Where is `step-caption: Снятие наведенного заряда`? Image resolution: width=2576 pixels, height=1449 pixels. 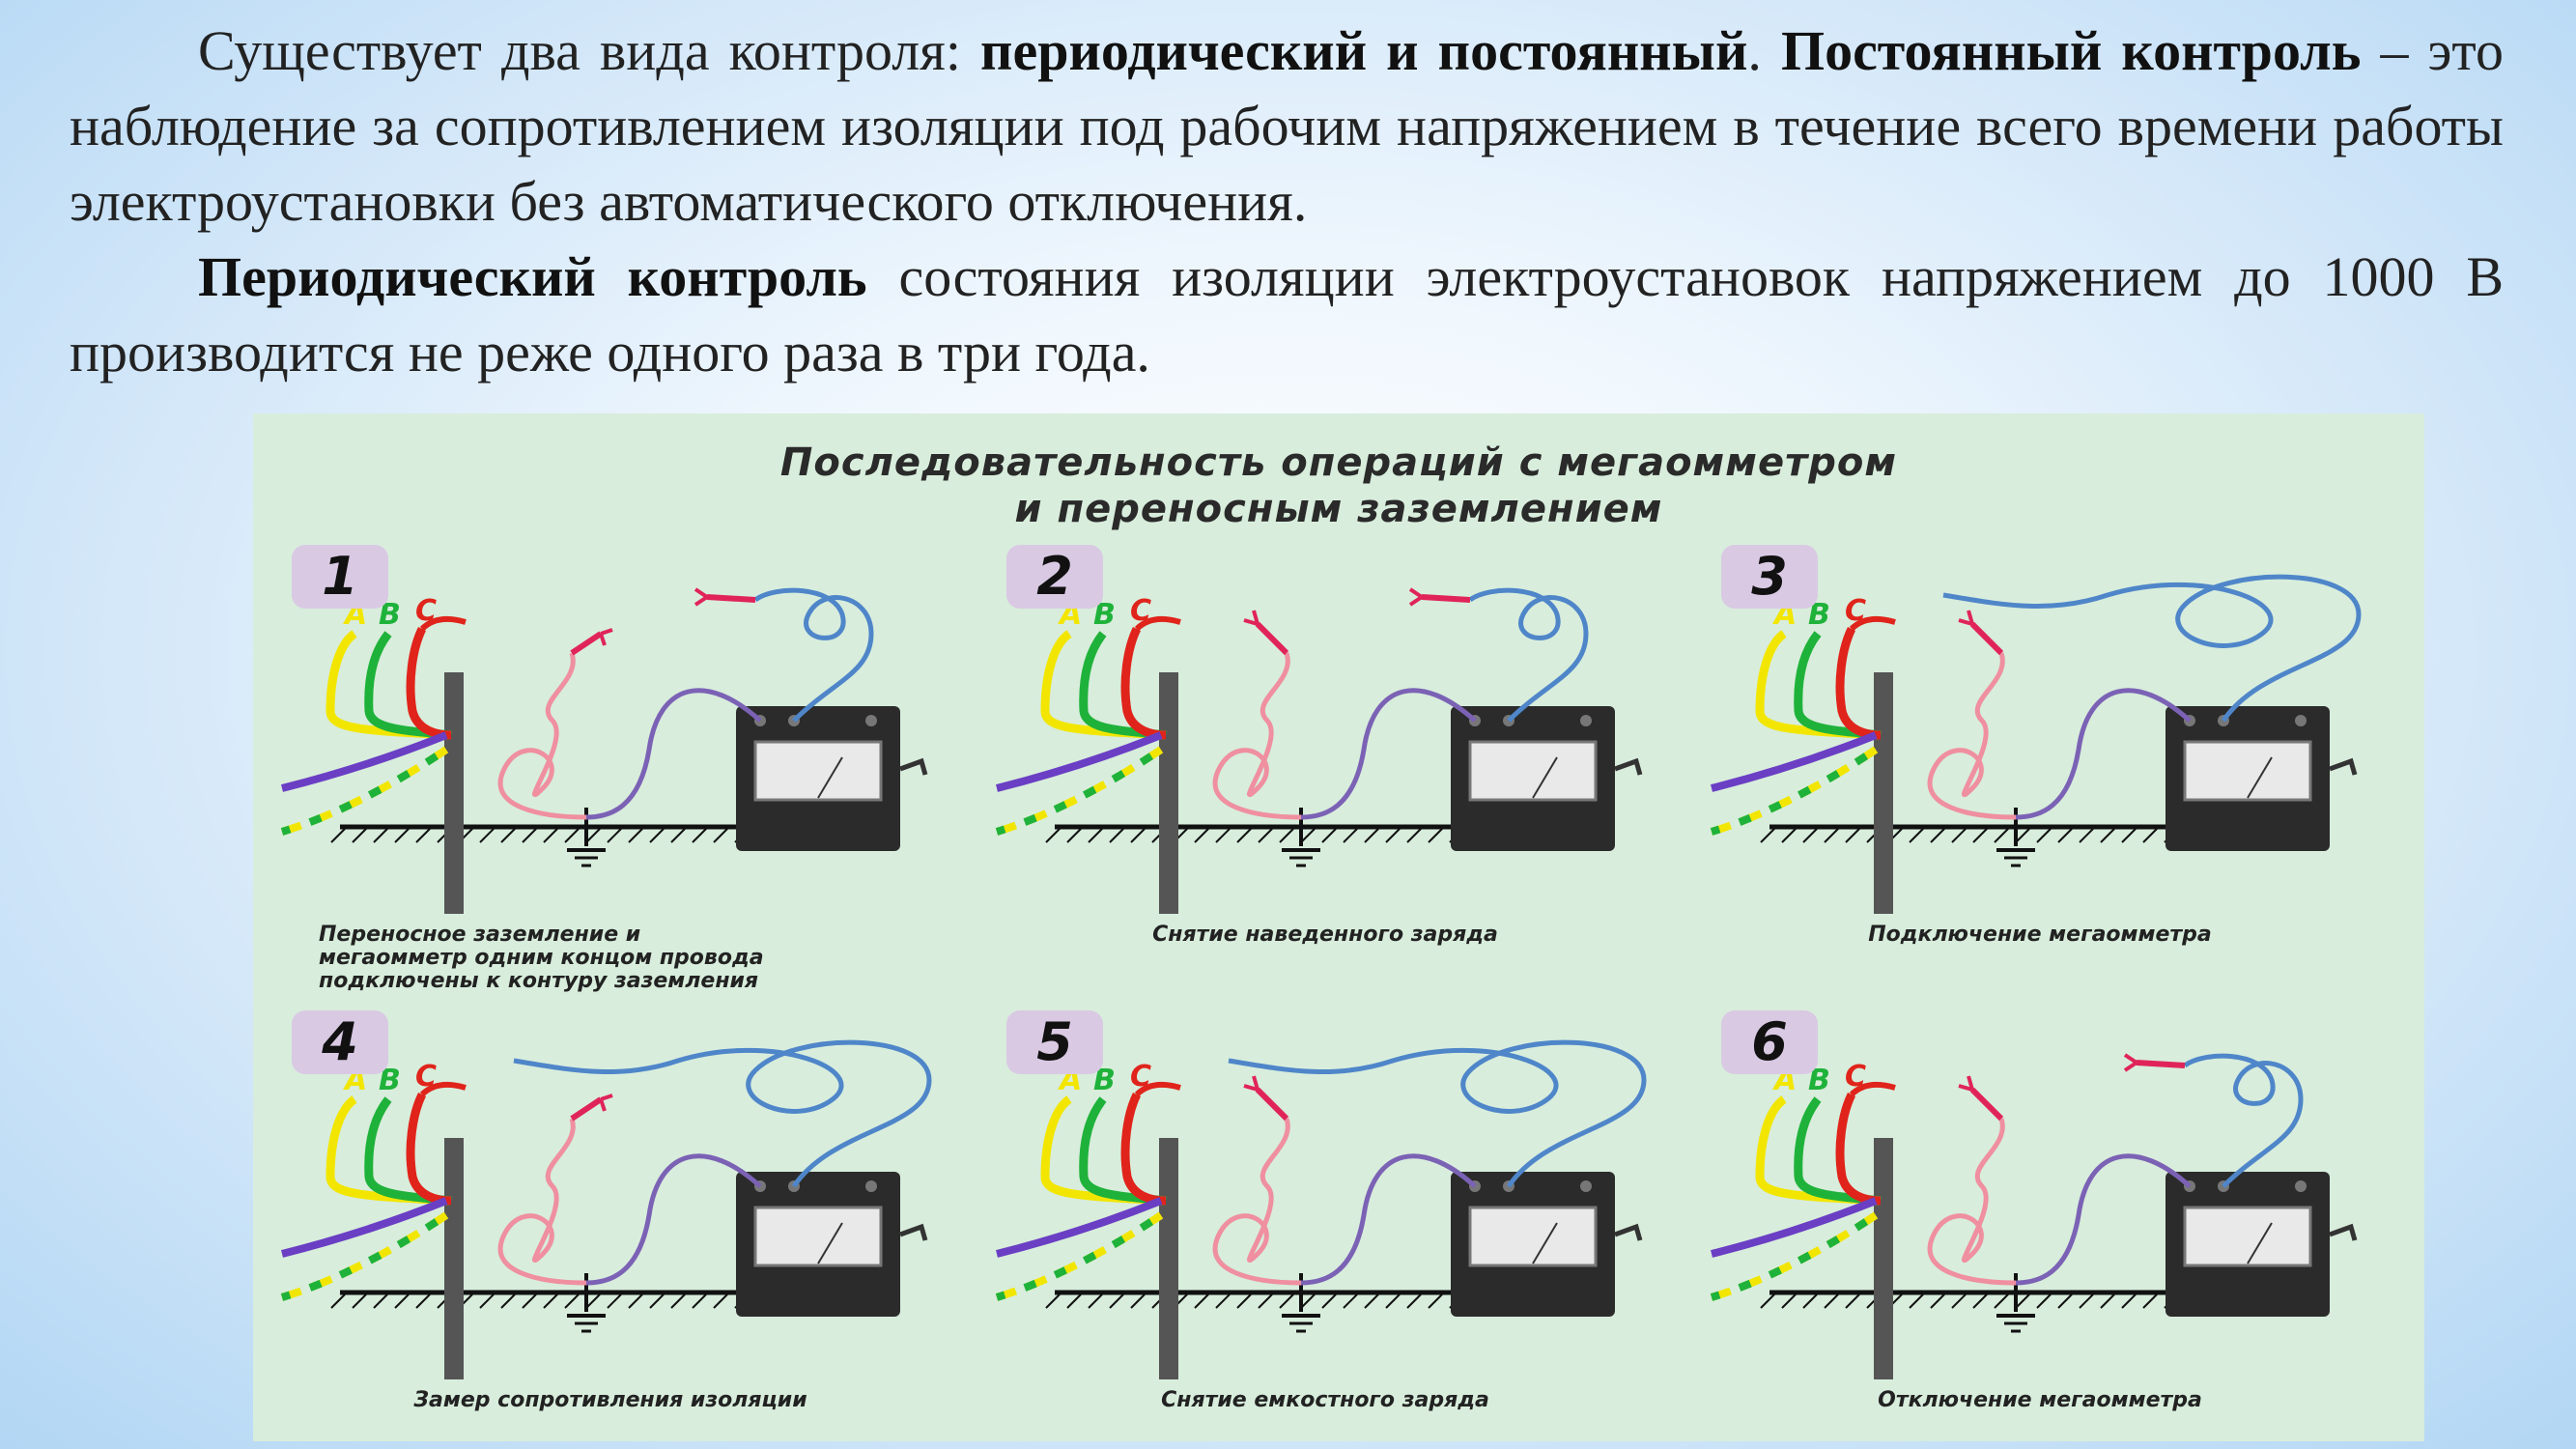
step-caption: Снятие наведенного заряда is located at coordinates (1325, 935).